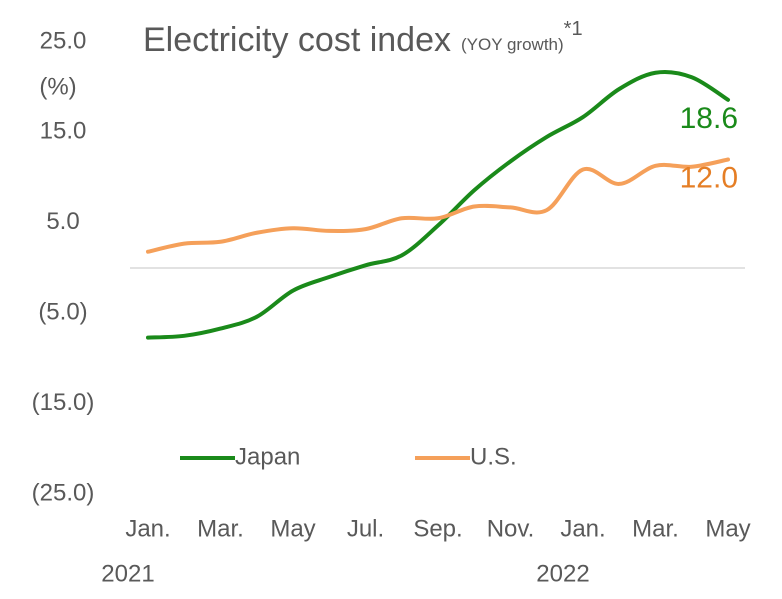 The width and height of the screenshot is (782, 599). What do you see at coordinates (62, 312) in the screenshot?
I see `y-tick-label: (5.0)` at bounding box center [62, 312].